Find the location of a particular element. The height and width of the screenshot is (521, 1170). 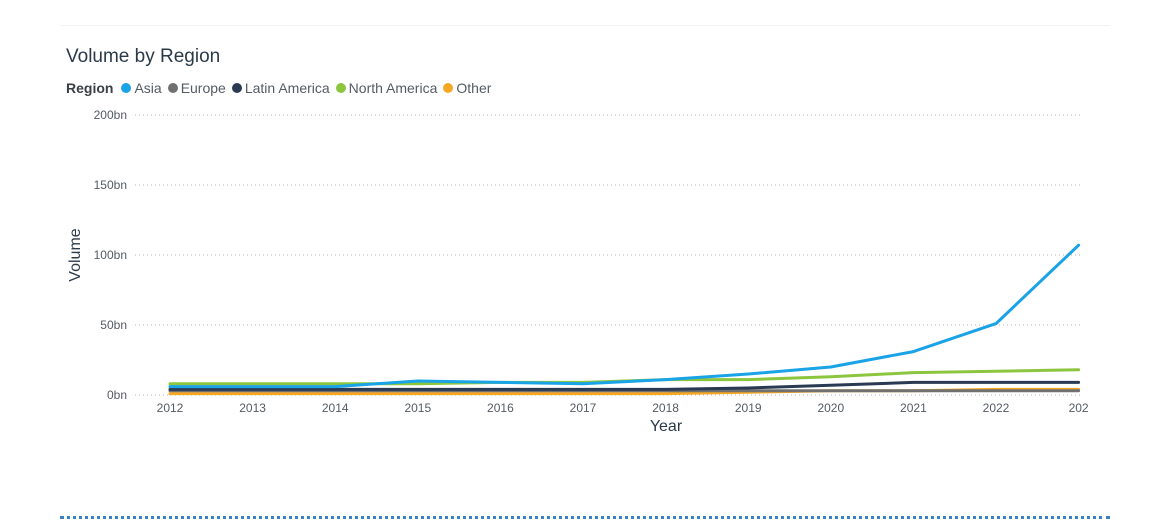

legend-item-north-america: North America is located at coordinates (386, 88).